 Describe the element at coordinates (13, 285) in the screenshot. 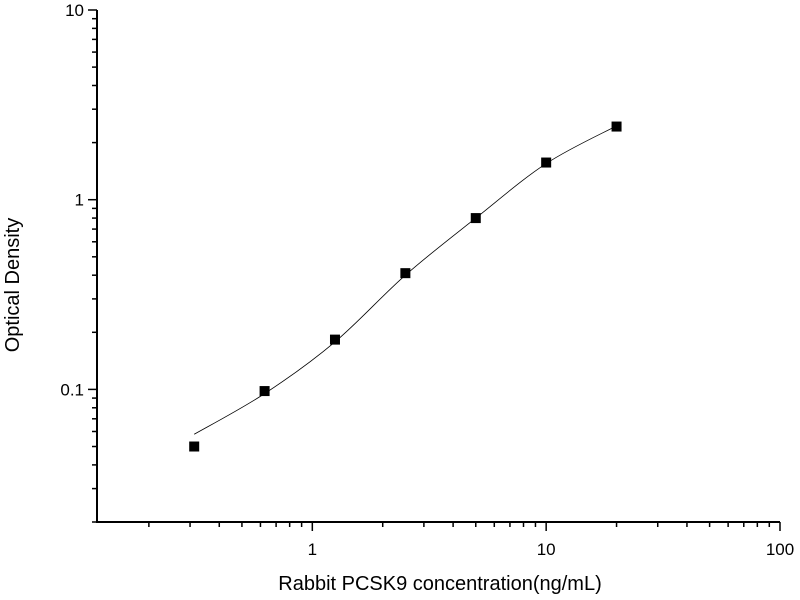

I see `y-axis-title: Optical Density` at that location.